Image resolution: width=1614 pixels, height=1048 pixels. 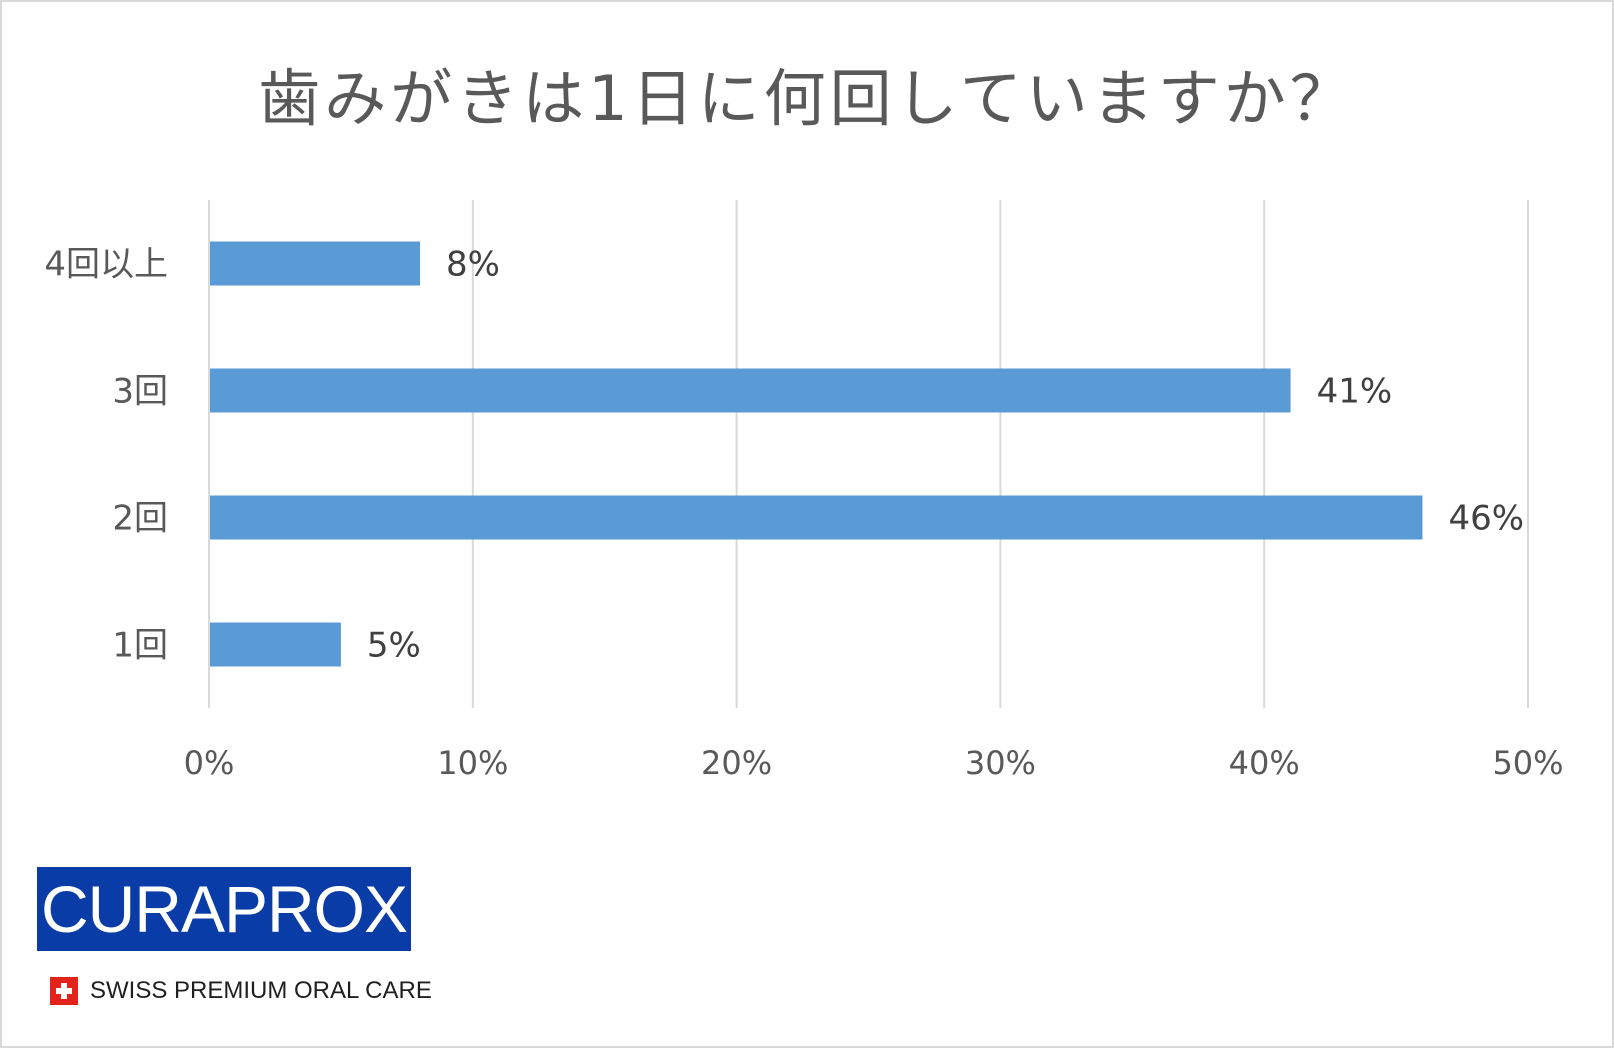 What do you see at coordinates (394, 646) in the screenshot?
I see `value-label: 5%` at bounding box center [394, 646].